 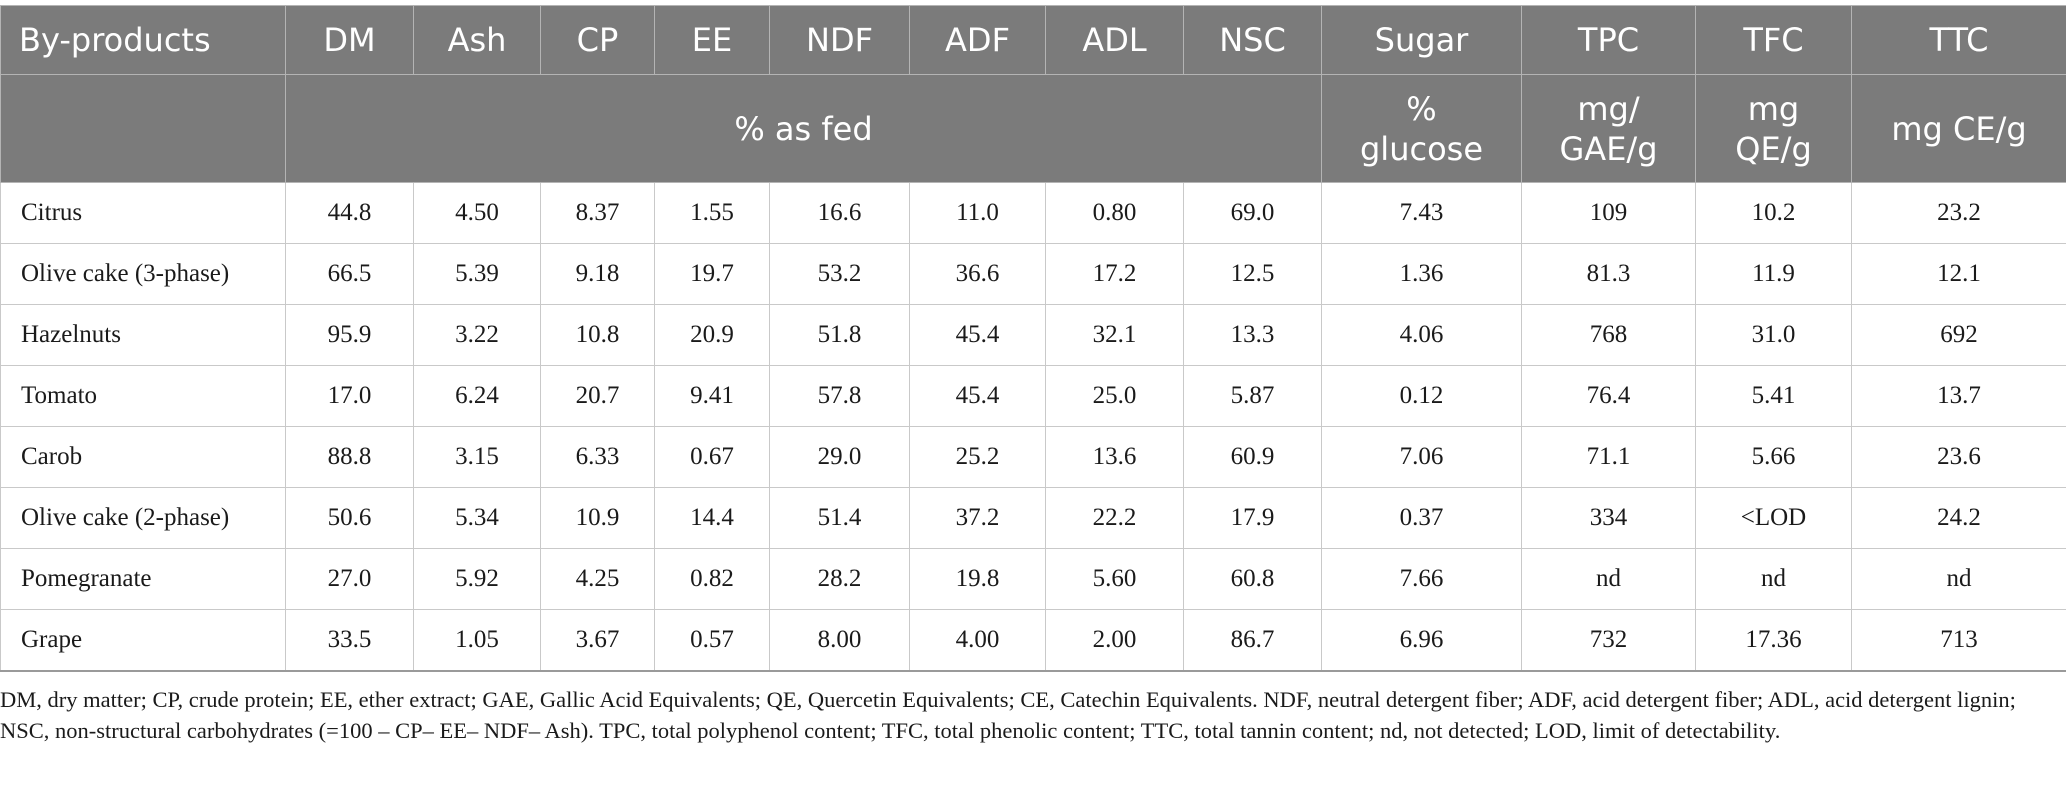 What do you see at coordinates (143, 335) in the screenshot?
I see `byproduct-name-cell: Hazelnuts` at bounding box center [143, 335].